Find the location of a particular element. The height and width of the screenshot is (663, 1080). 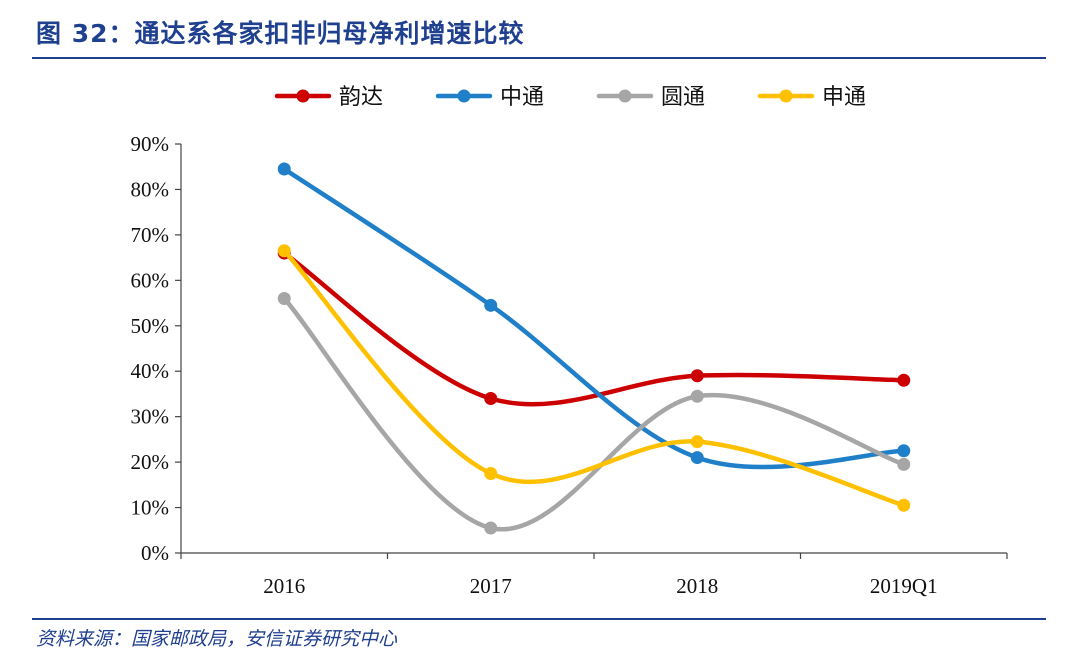

y-tick-label: 30% is located at coordinates (150, 417).